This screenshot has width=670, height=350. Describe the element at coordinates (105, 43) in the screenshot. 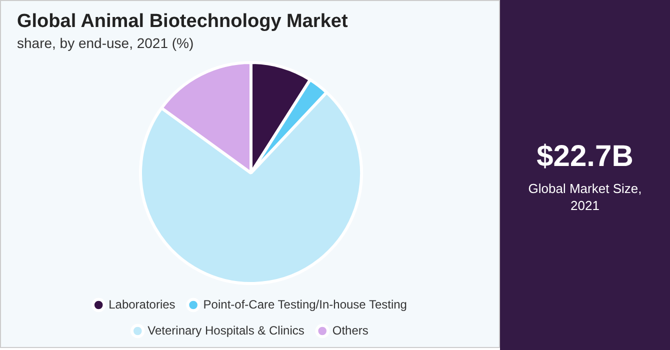

I see `chart-subtitle: share, by end-use, 2021 (%)` at that location.